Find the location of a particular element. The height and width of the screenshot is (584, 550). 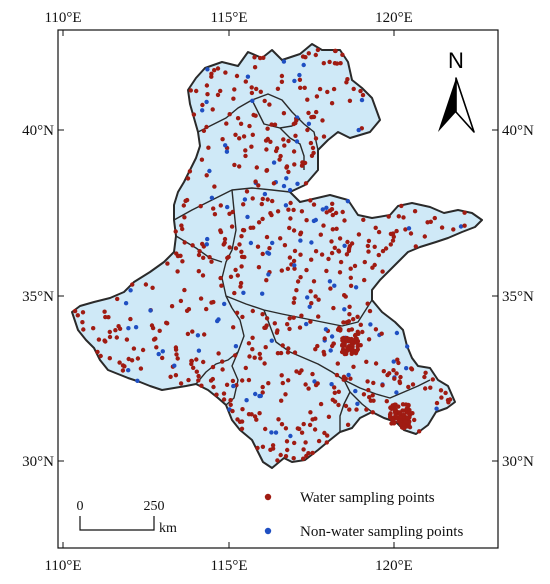

right-label-30: 30°N is located at coordinates (518, 462).